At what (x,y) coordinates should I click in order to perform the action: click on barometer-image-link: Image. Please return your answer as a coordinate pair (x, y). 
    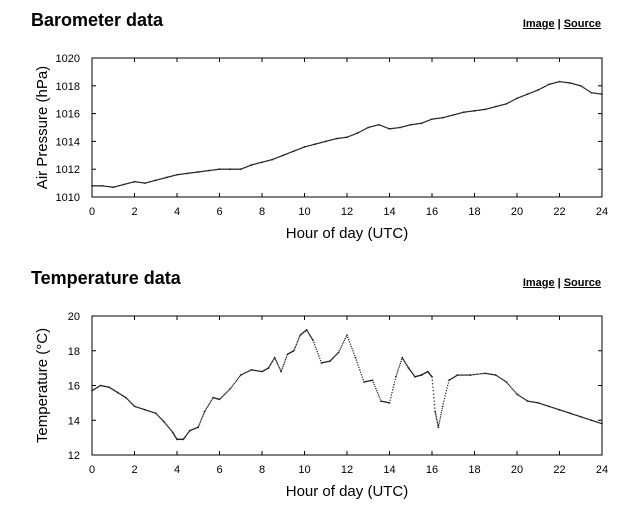
    Looking at the image, I should click on (538, 24).